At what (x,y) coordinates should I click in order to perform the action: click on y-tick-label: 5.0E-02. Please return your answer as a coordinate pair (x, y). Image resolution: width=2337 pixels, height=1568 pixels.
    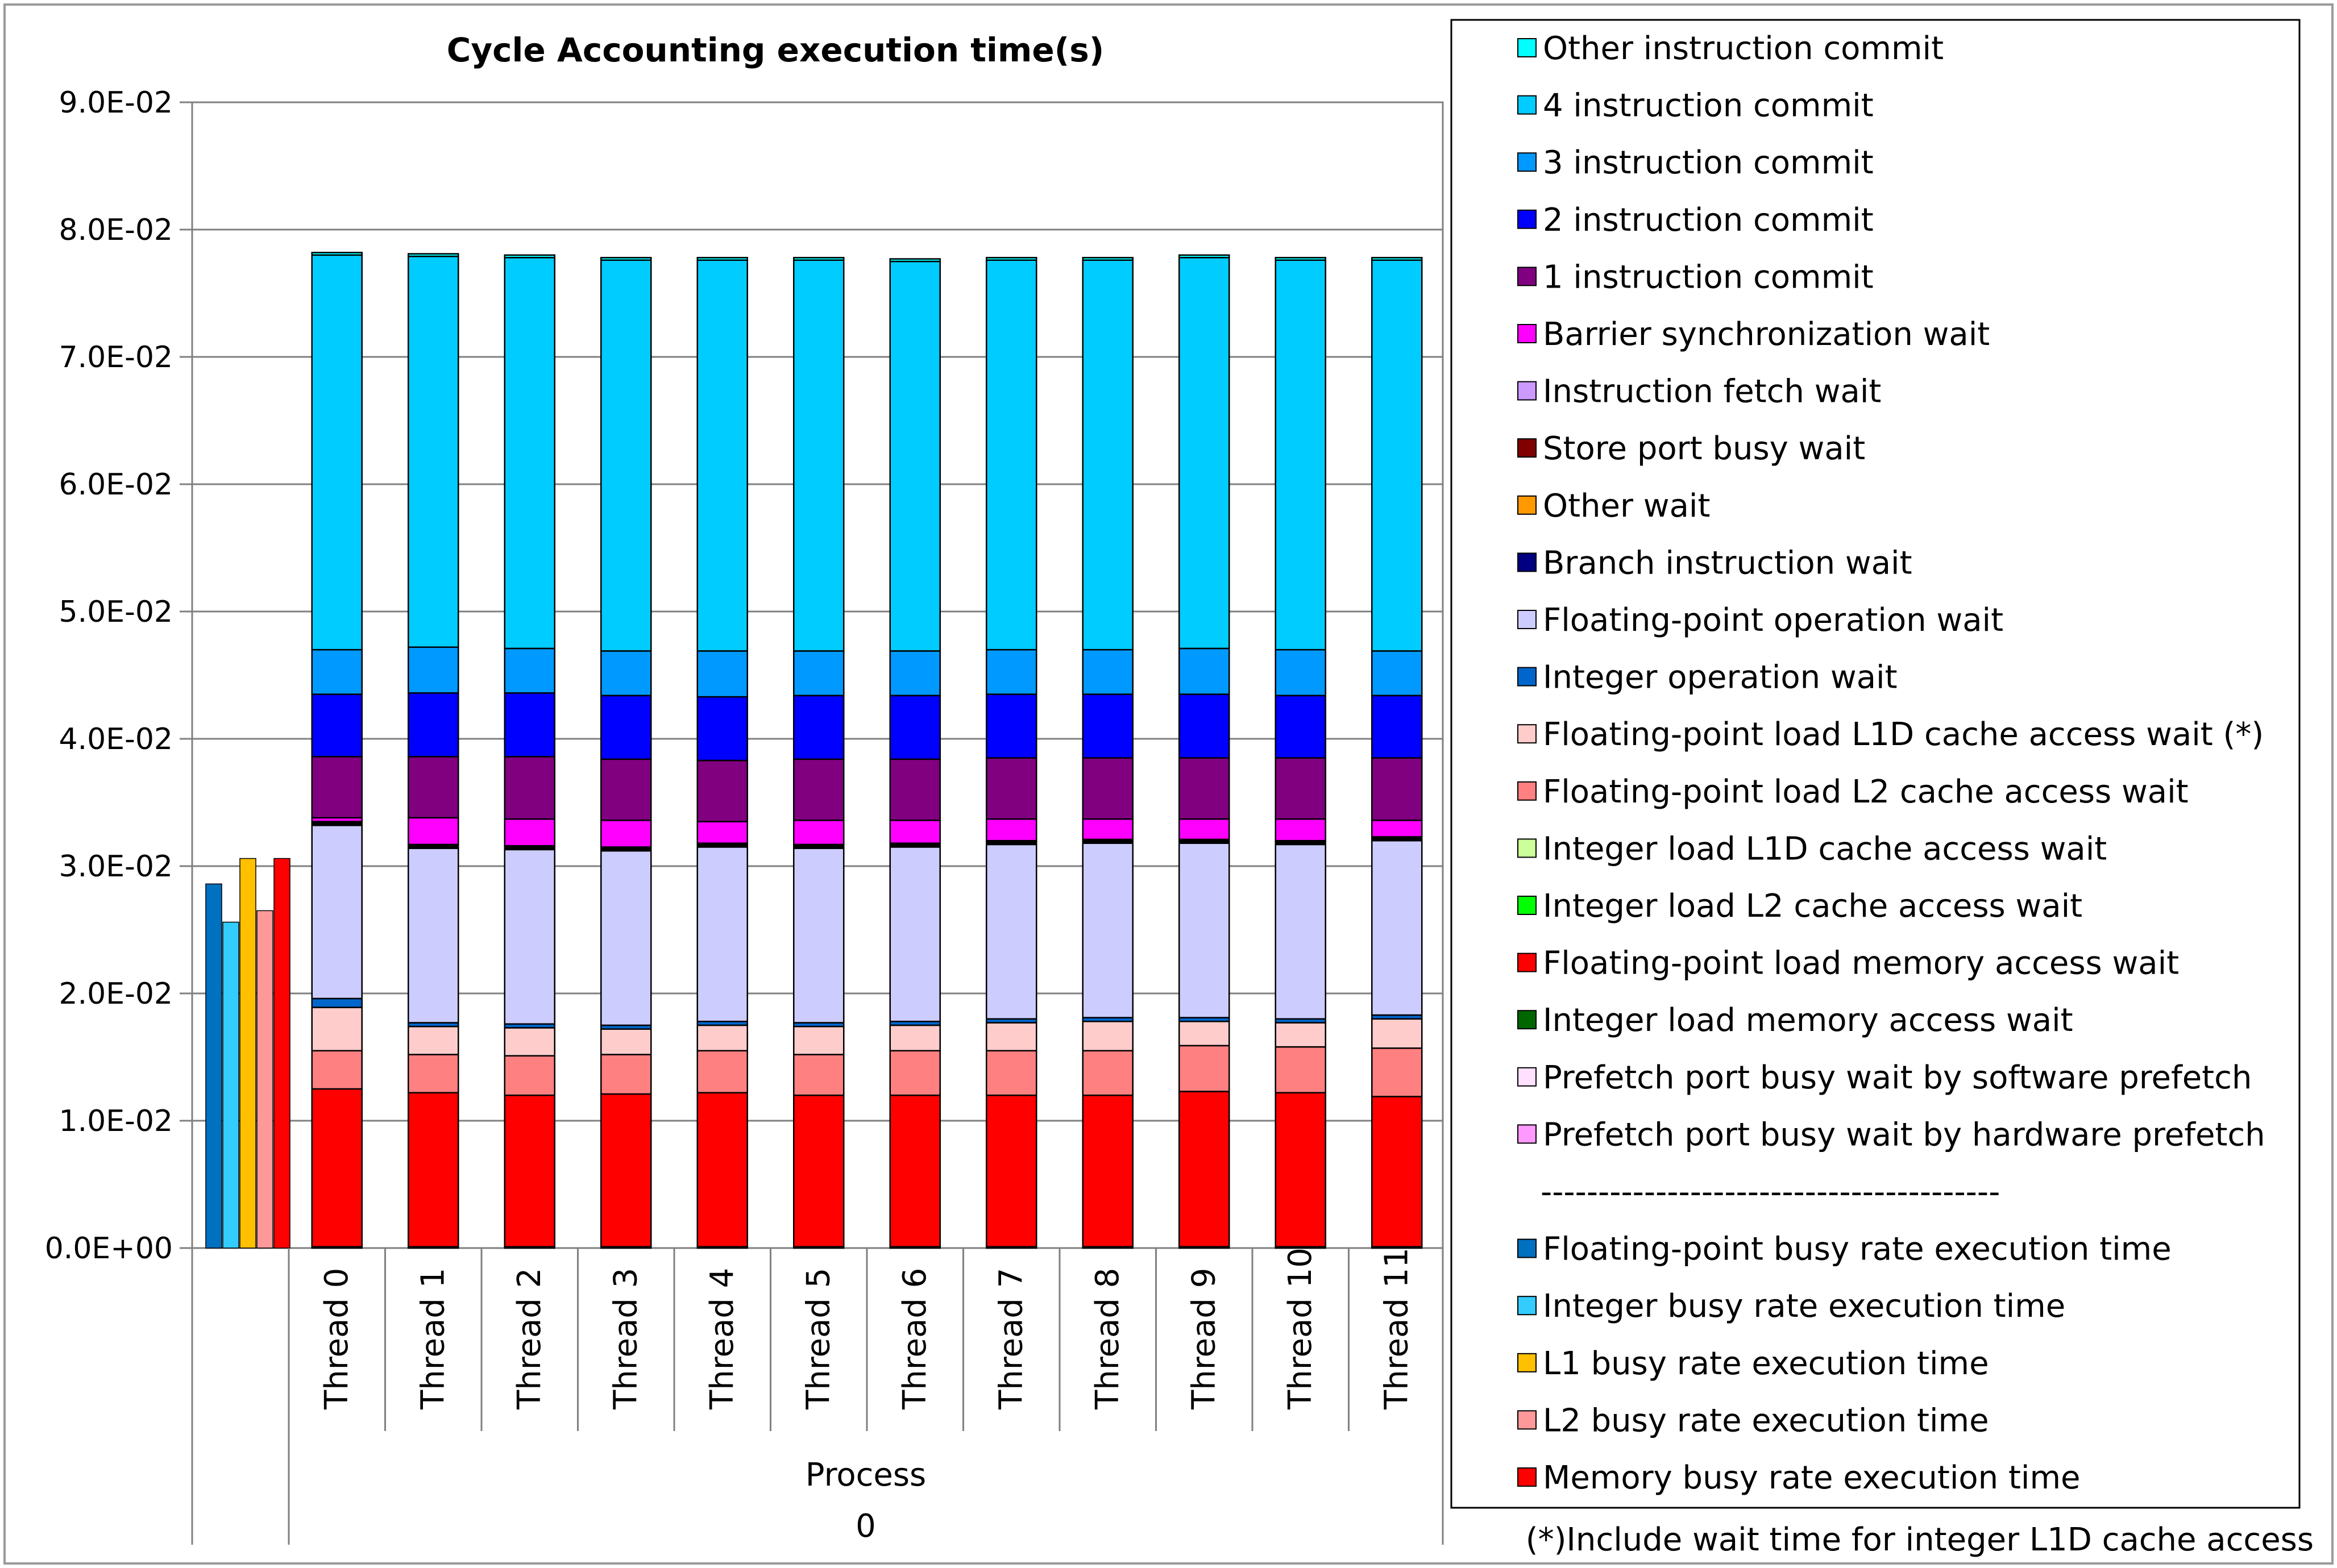
    Looking at the image, I should click on (116, 612).